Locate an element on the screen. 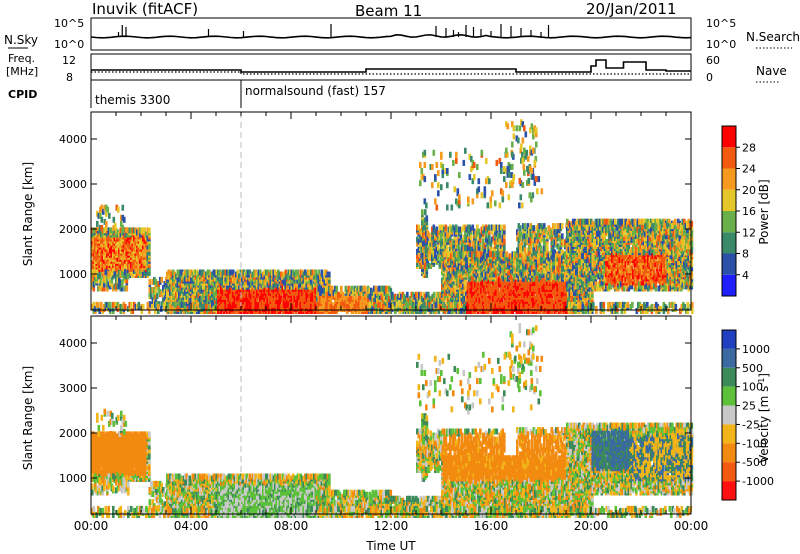 The height and width of the screenshot is (554, 800). nsky-panel: N.Sky 10^5 10^0 10^5 10^0 N.Search is located at coordinates (402, 34).